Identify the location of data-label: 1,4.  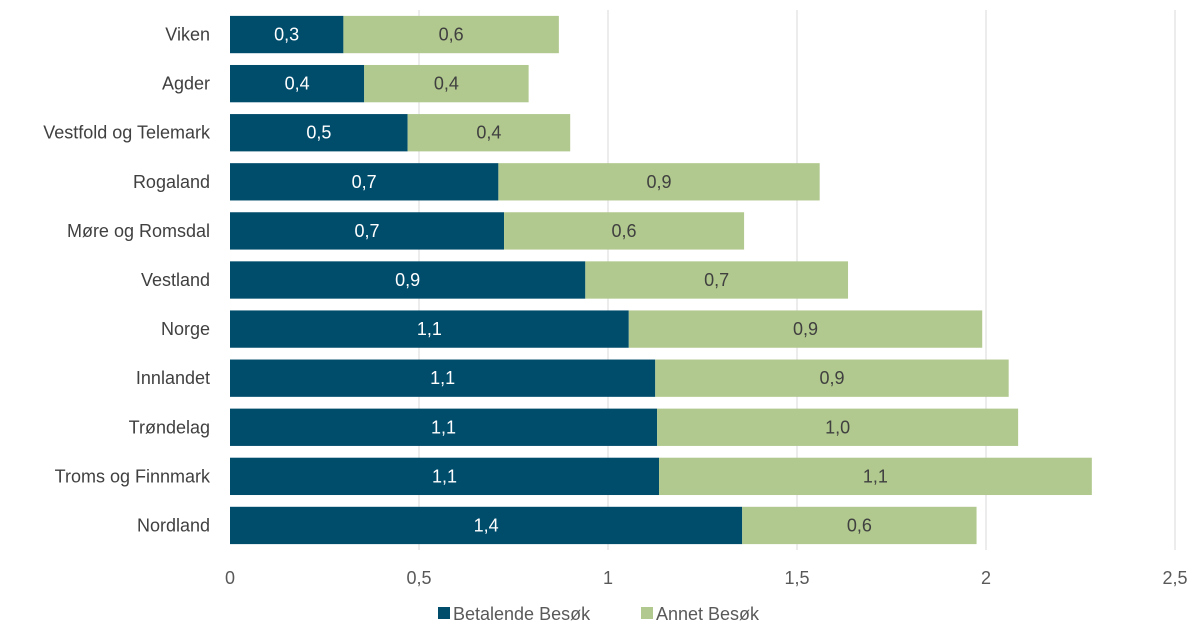
(486, 525).